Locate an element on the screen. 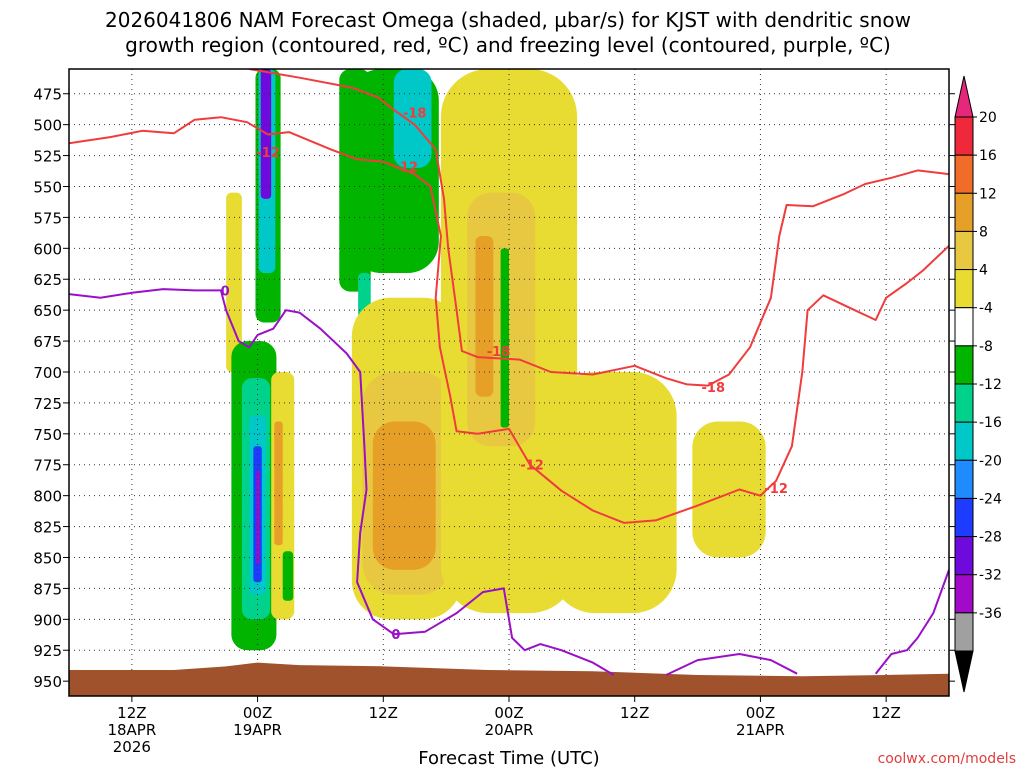 This screenshot has width=1024, height=768. colorbar-label-12: 12 is located at coordinates (988, 194).